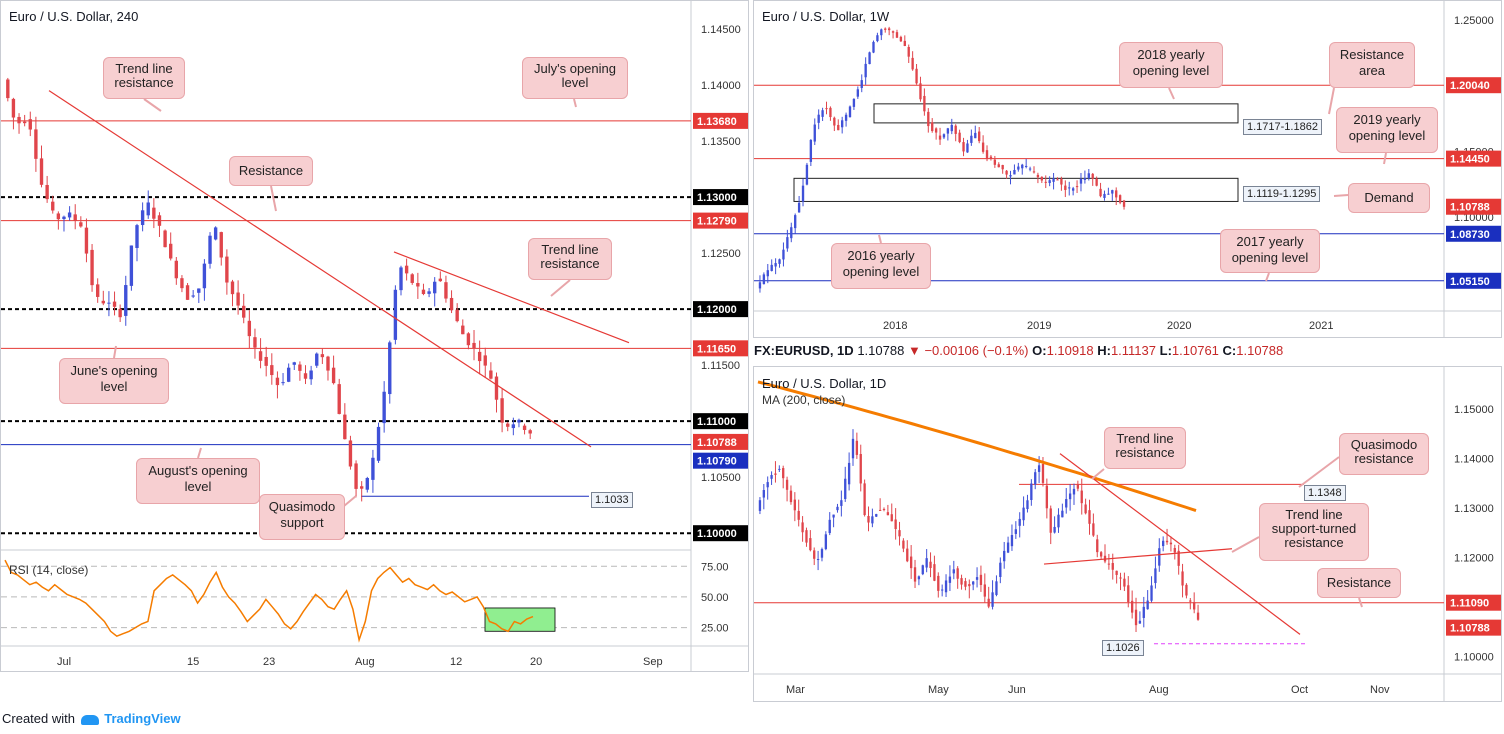  I want to click on rsi-line, so click(269, 601).